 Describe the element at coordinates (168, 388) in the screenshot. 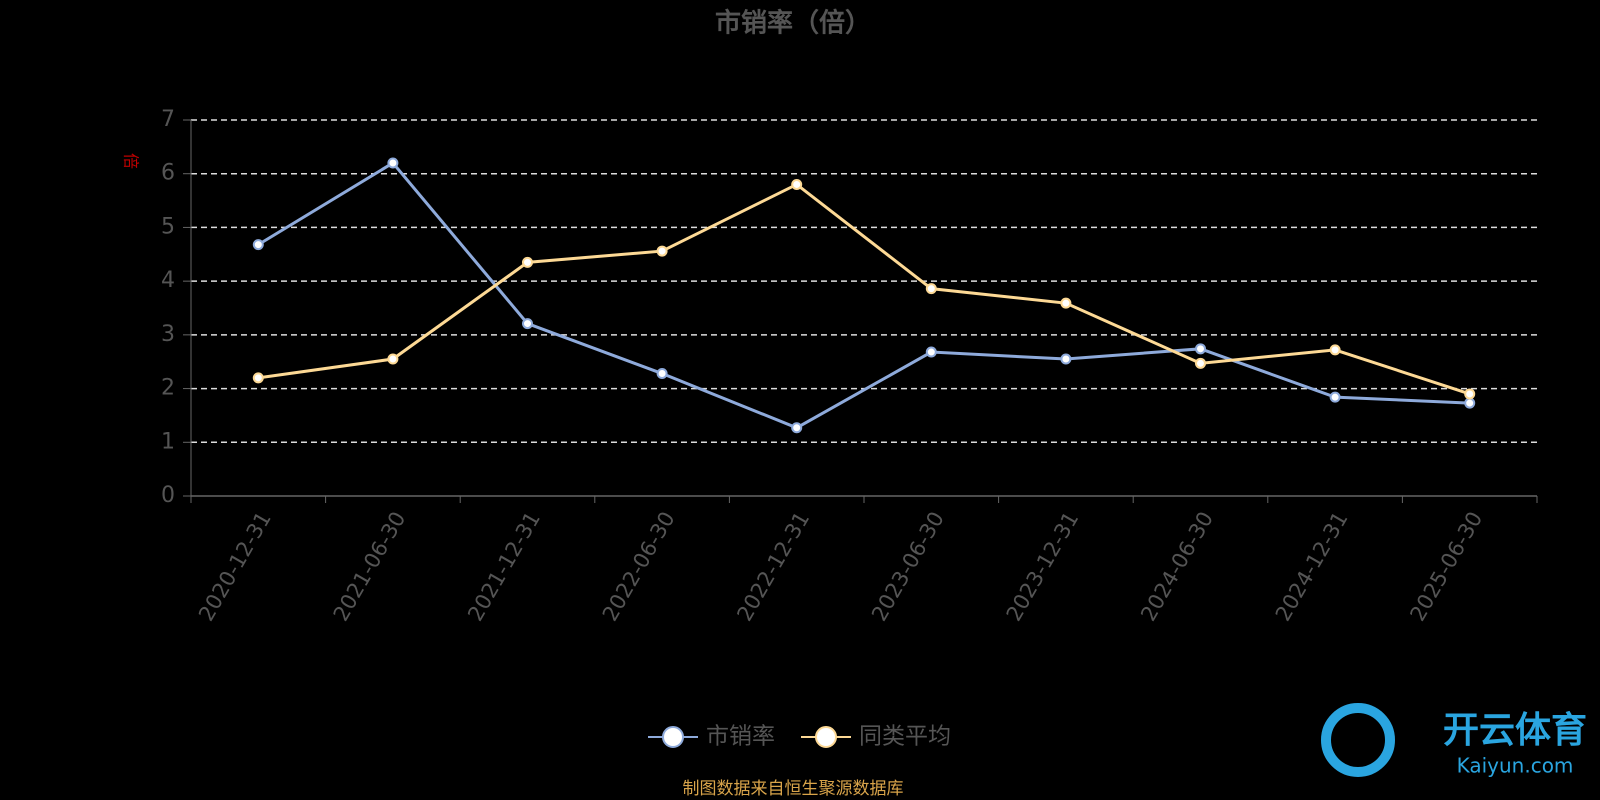

I see `y-tick-label: 2` at that location.